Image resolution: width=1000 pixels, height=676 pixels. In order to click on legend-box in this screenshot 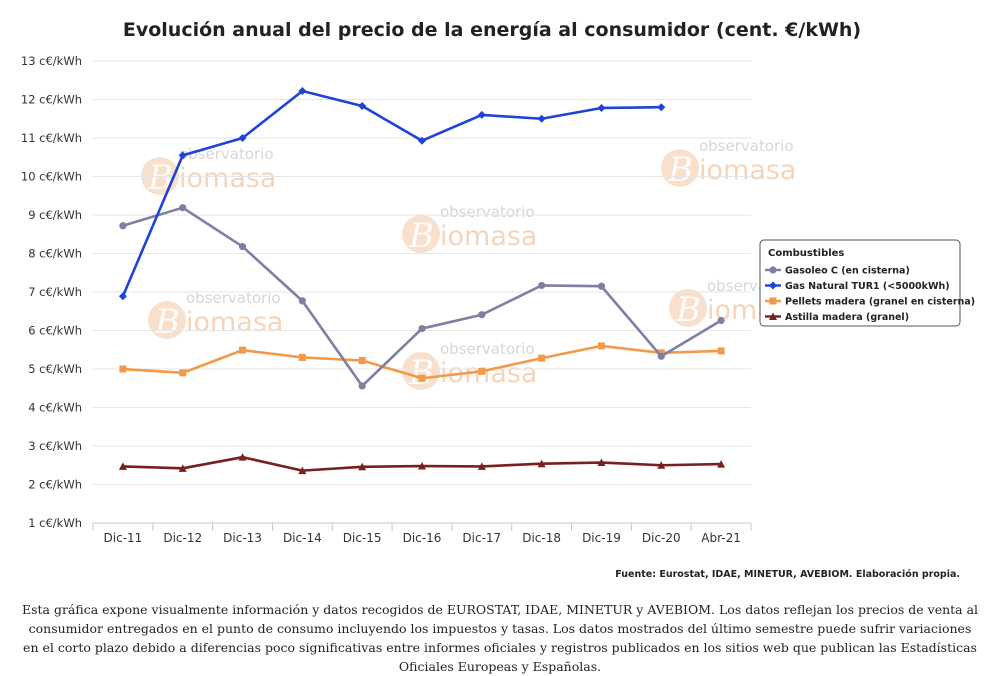, I will do `click(860, 283)`.